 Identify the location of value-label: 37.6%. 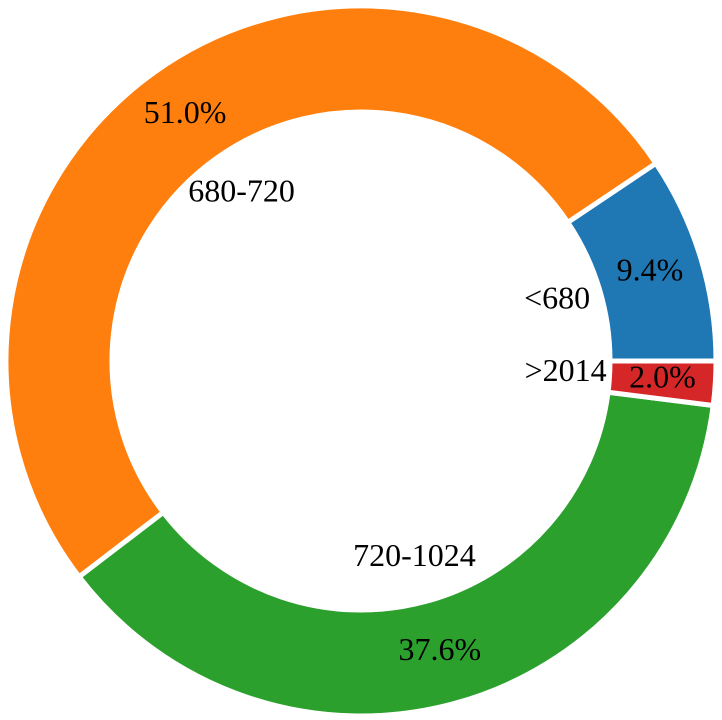
(439, 649).